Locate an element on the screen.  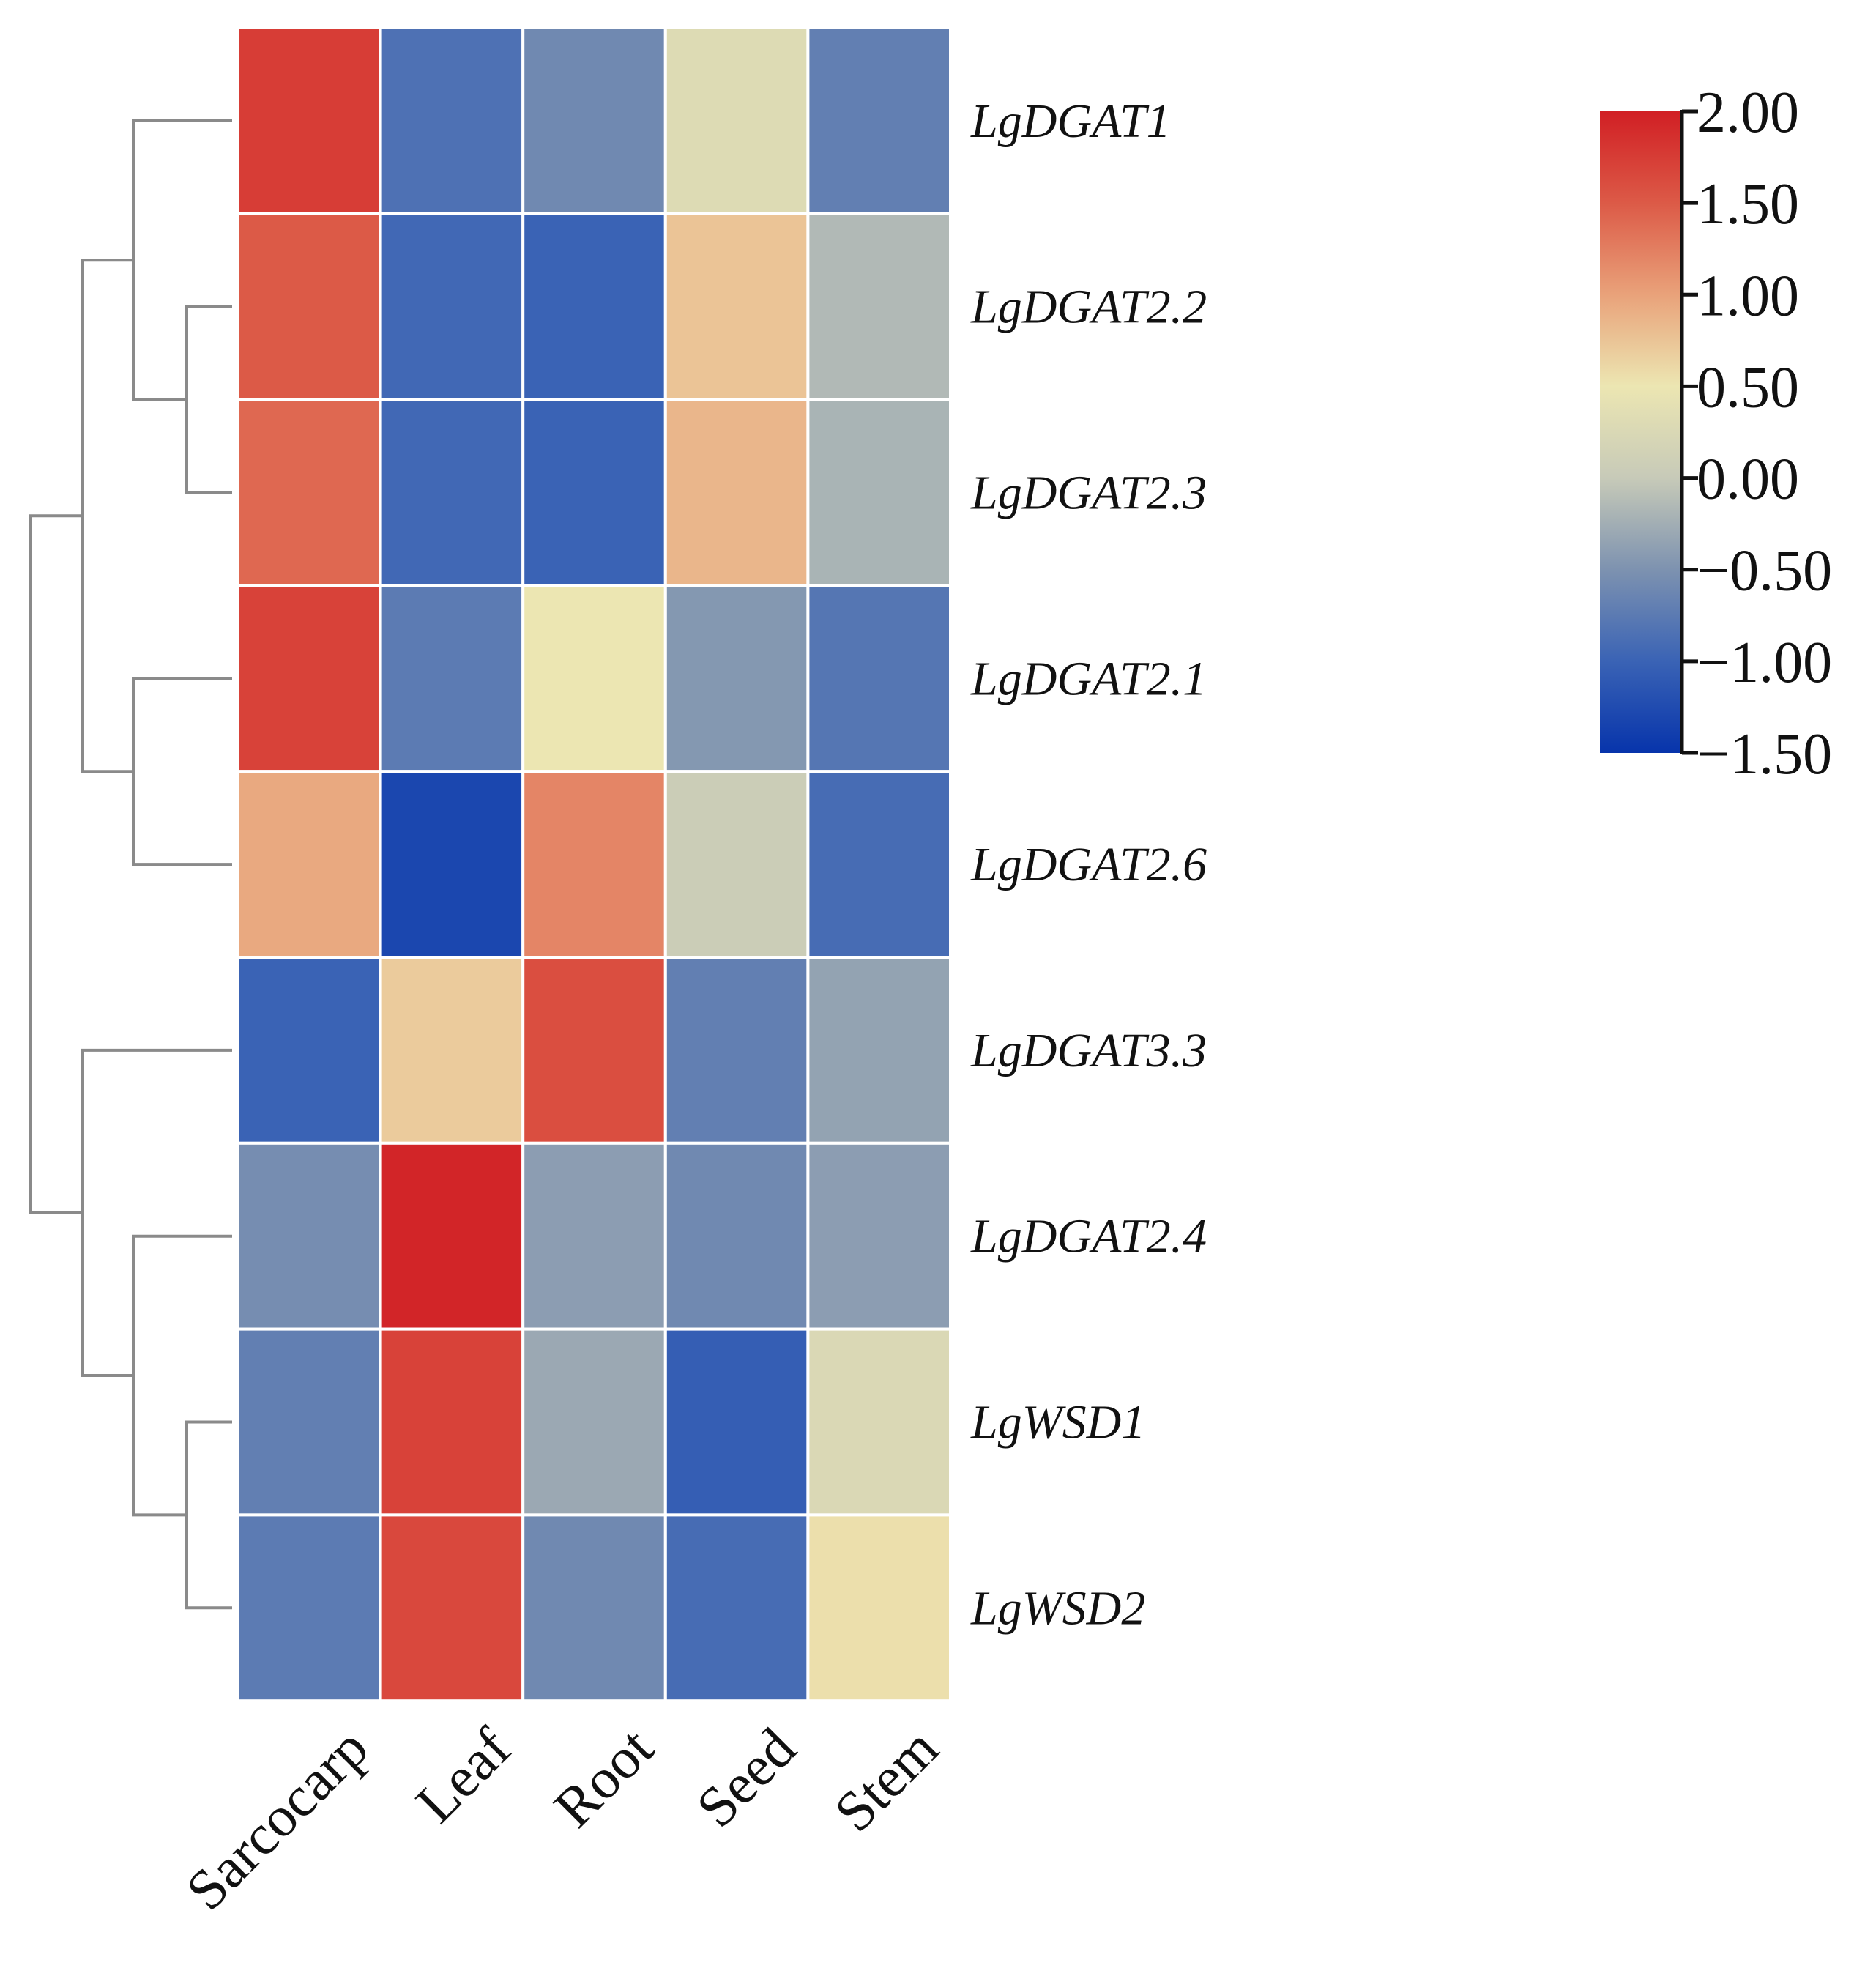
dendro-link-dgat2-4-wsd-cluster is located at coordinates (182, 1375).